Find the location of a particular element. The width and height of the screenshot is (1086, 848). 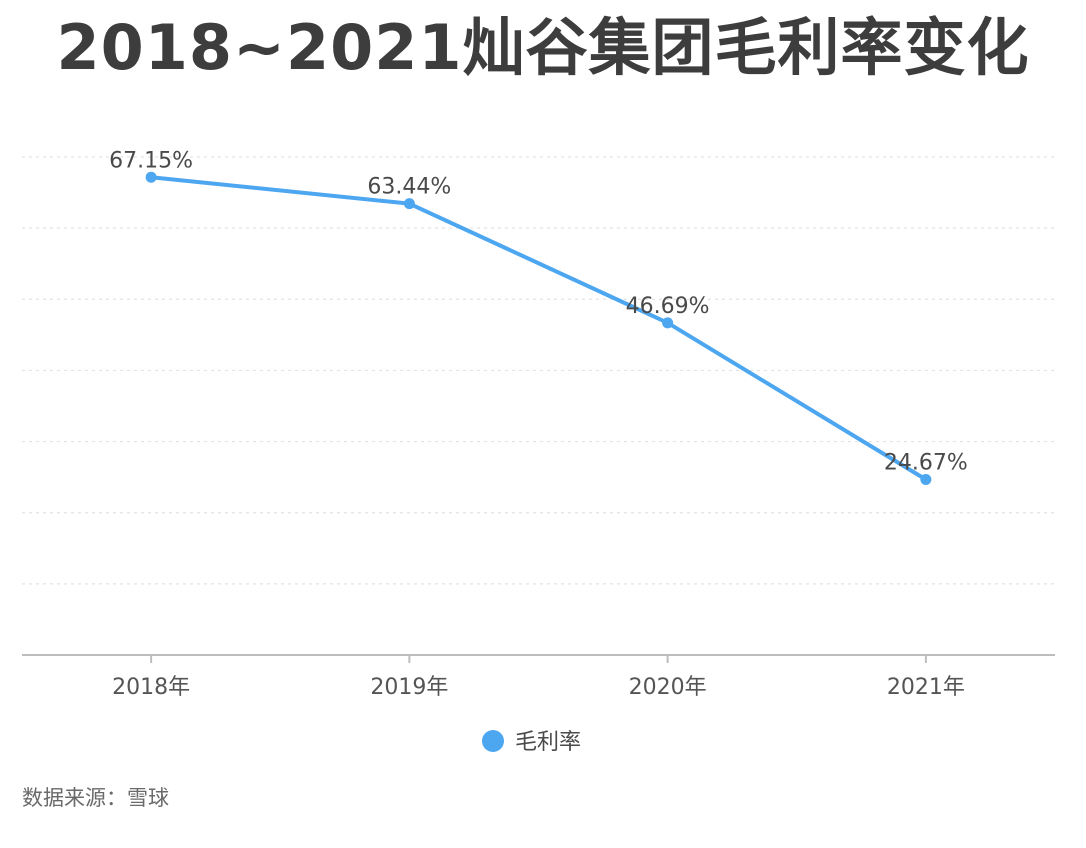

data-source-note: 数据来源：雪球 is located at coordinates (95, 798).